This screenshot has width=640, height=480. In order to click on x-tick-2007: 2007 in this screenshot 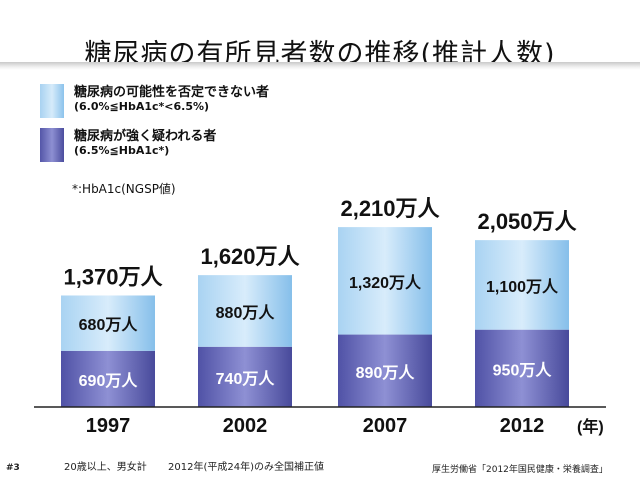, I will do `click(385, 426)`.